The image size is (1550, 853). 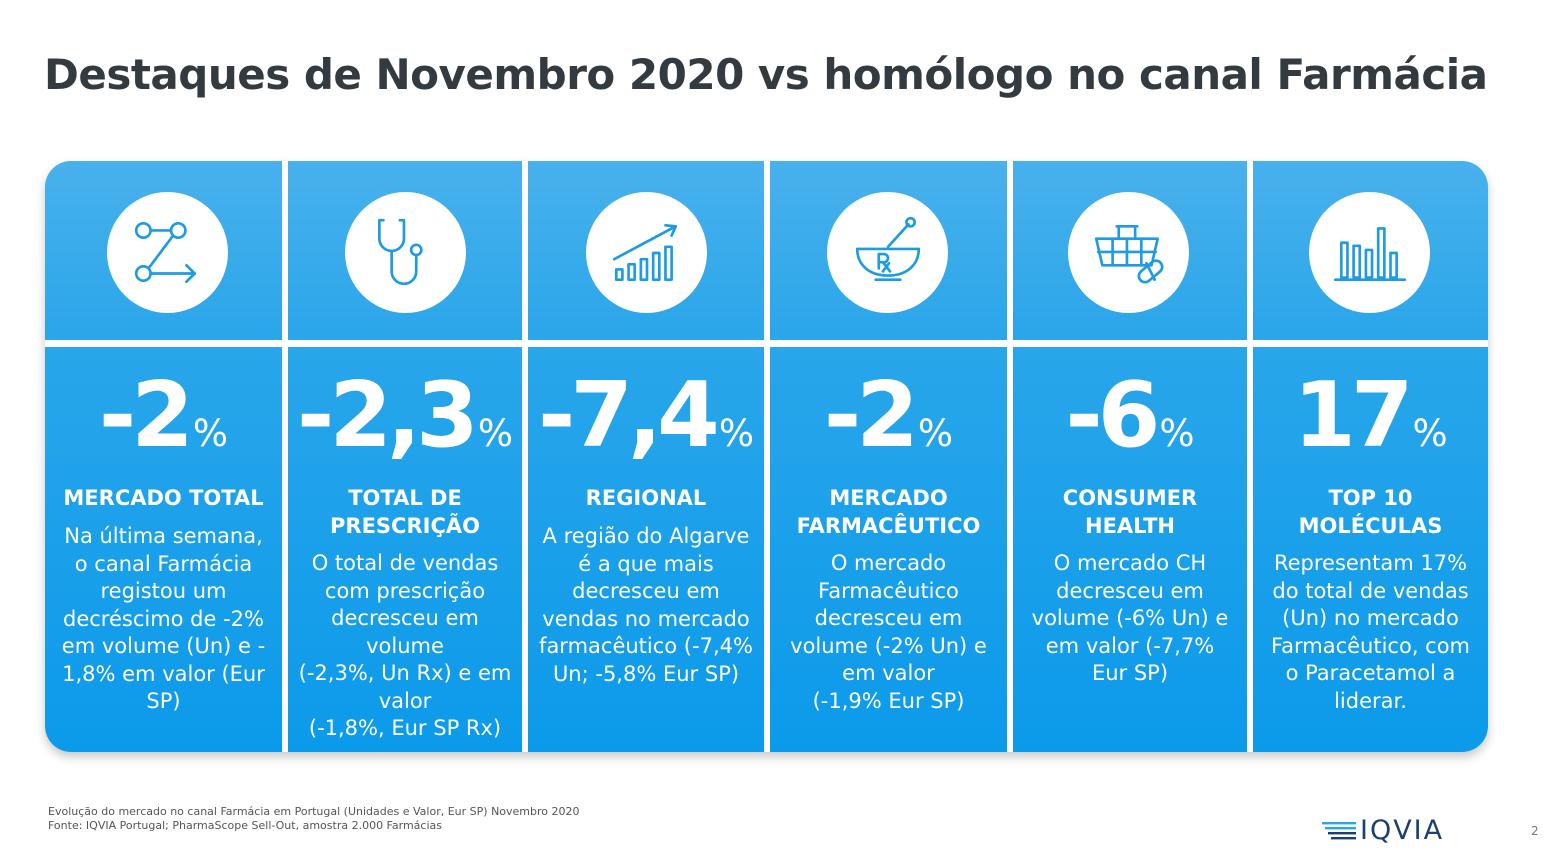 I want to click on desc-line: volume, so click(x=405, y=645).